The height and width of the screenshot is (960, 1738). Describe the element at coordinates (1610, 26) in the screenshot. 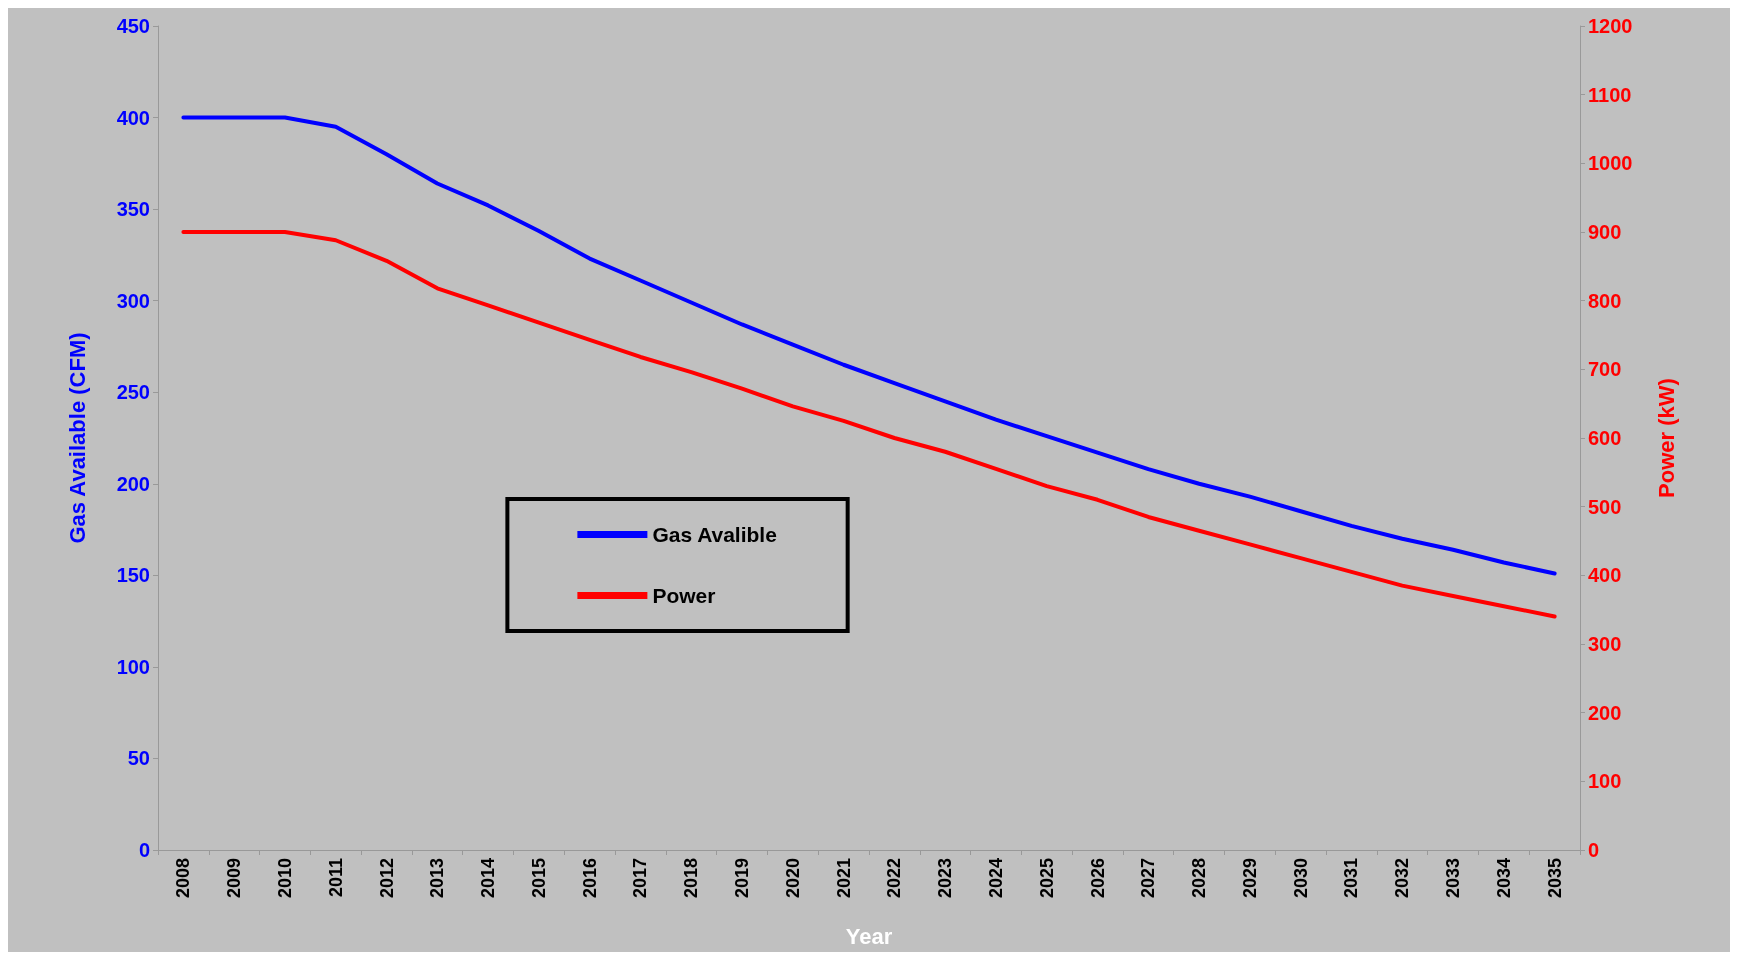

I see `y2-tick-label: 1200` at that location.